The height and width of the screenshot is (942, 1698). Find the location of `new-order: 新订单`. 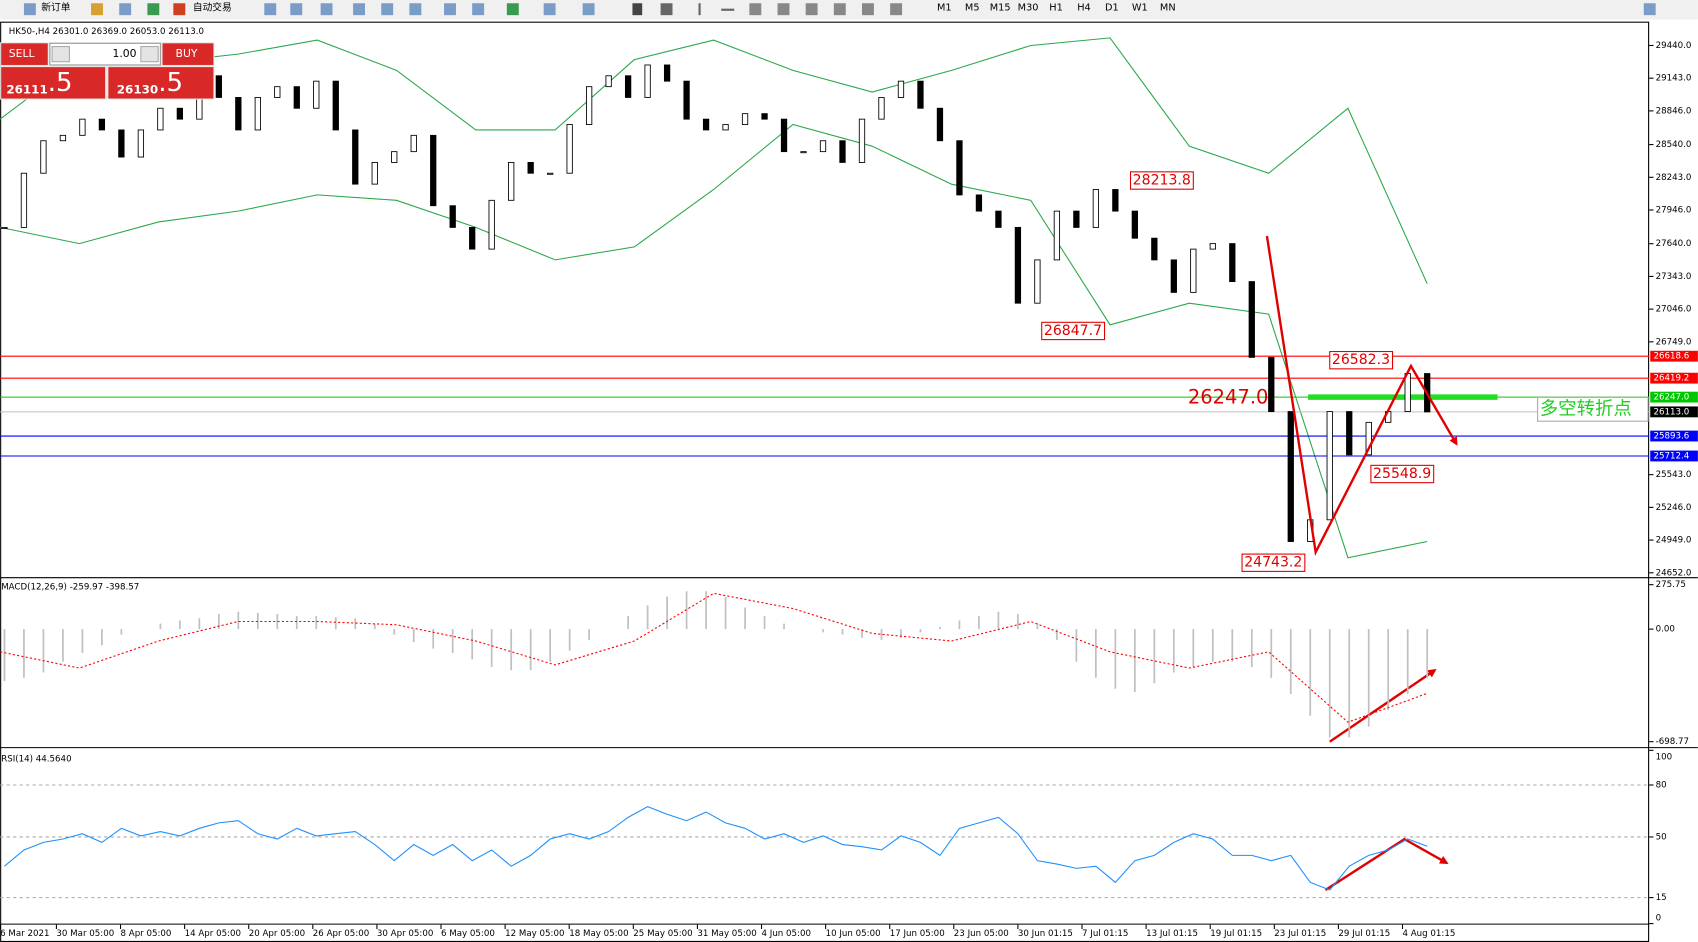

new-order: 新订单 is located at coordinates (55, 7).